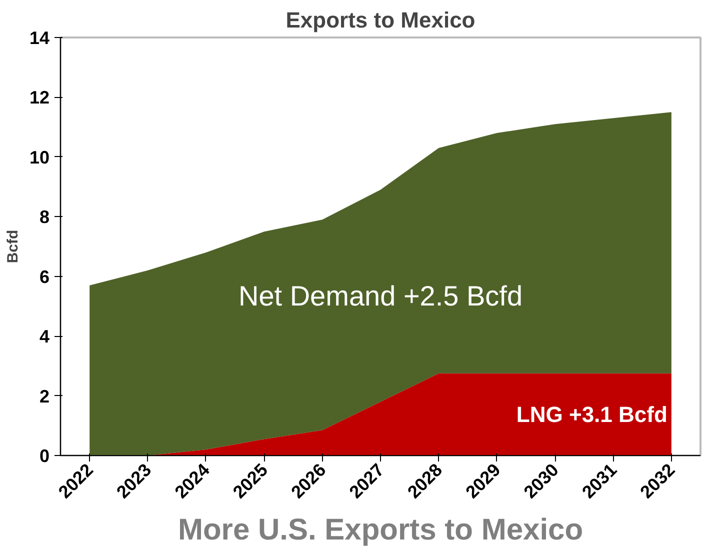 This screenshot has height=551, width=720. Describe the element at coordinates (381, 530) in the screenshot. I see `text: More U.S. Exports to Mexico` at that location.